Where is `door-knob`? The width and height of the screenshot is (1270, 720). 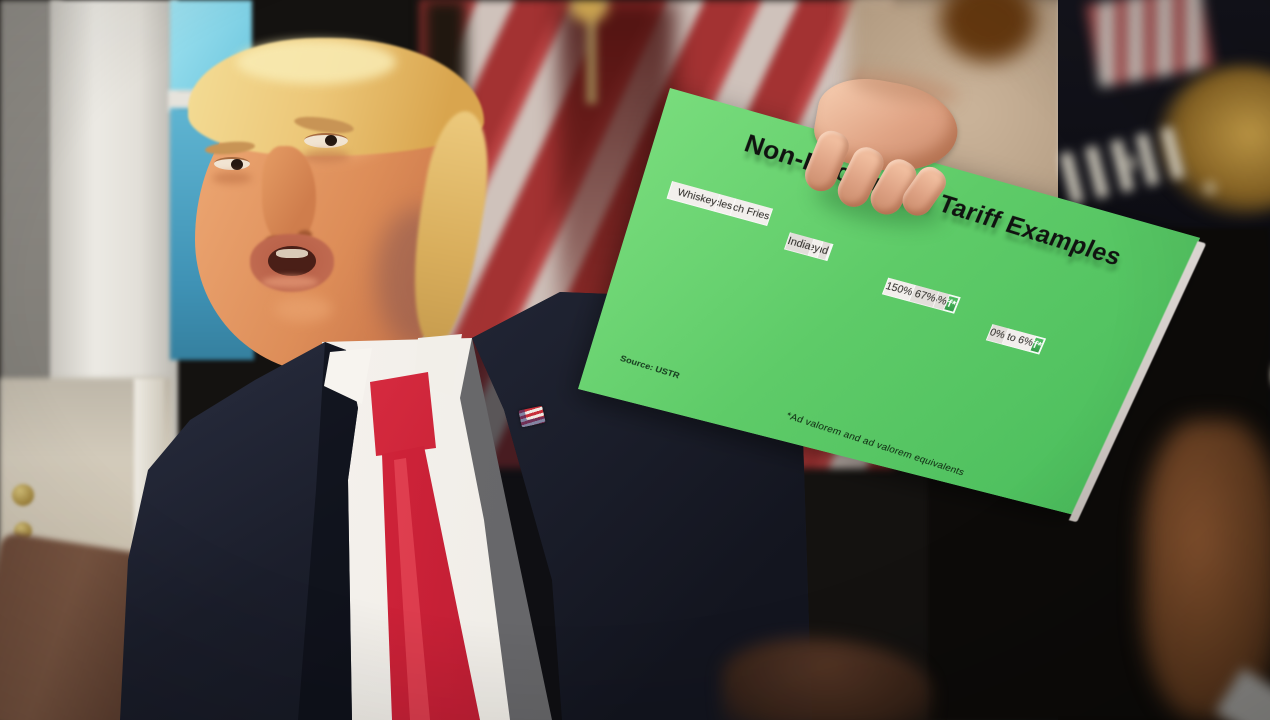 door-knob is located at coordinates (23, 495).